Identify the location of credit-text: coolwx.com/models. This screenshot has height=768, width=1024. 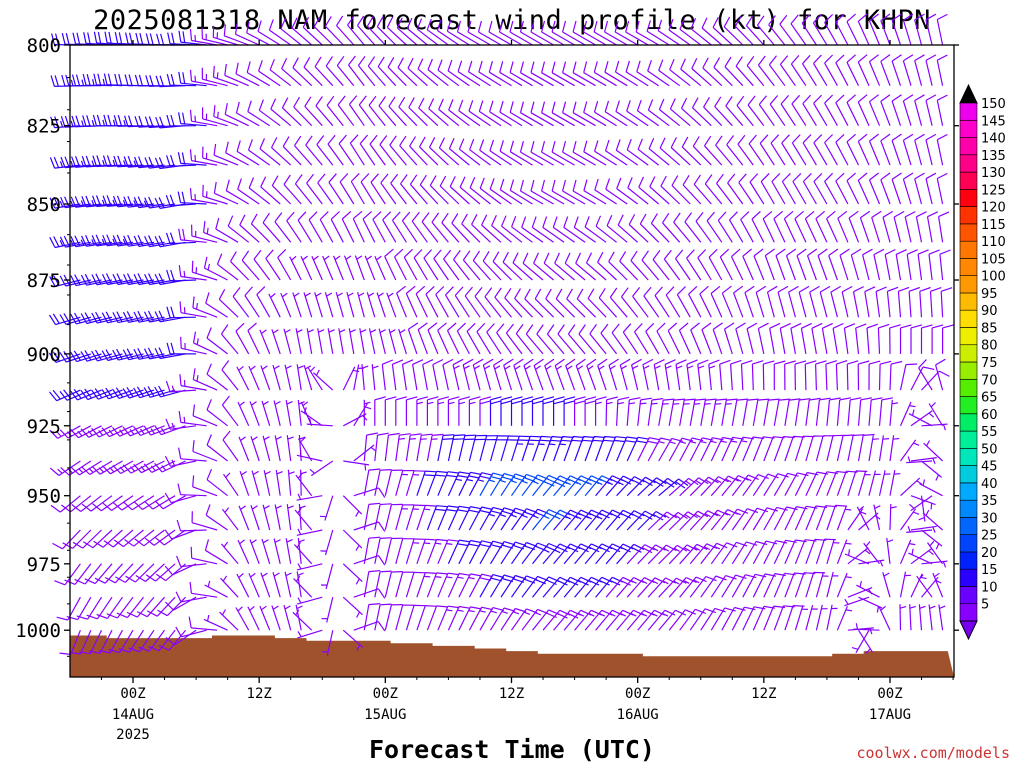
(933, 753).